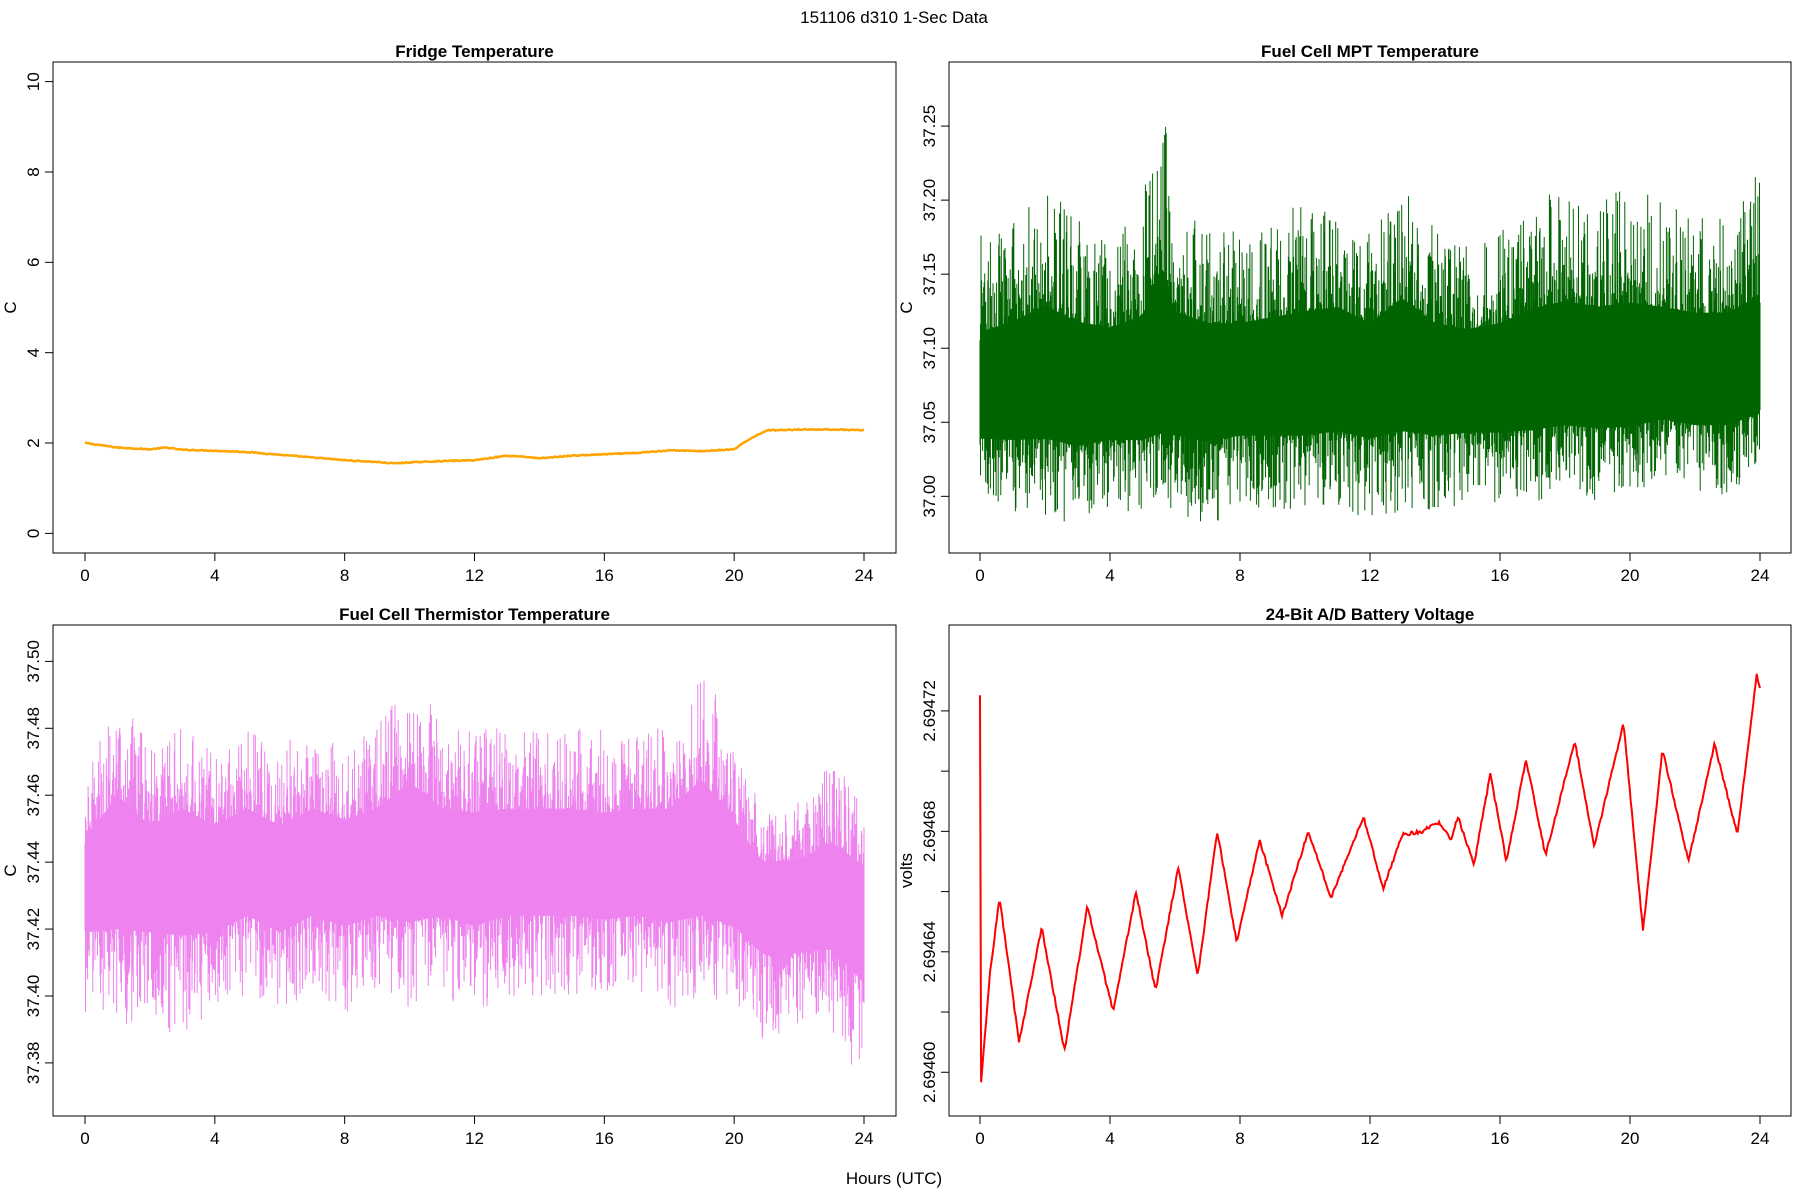 The width and height of the screenshot is (1800, 1200). Describe the element at coordinates (929, 348) in the screenshot. I see `y-tick-label: 37.10` at that location.